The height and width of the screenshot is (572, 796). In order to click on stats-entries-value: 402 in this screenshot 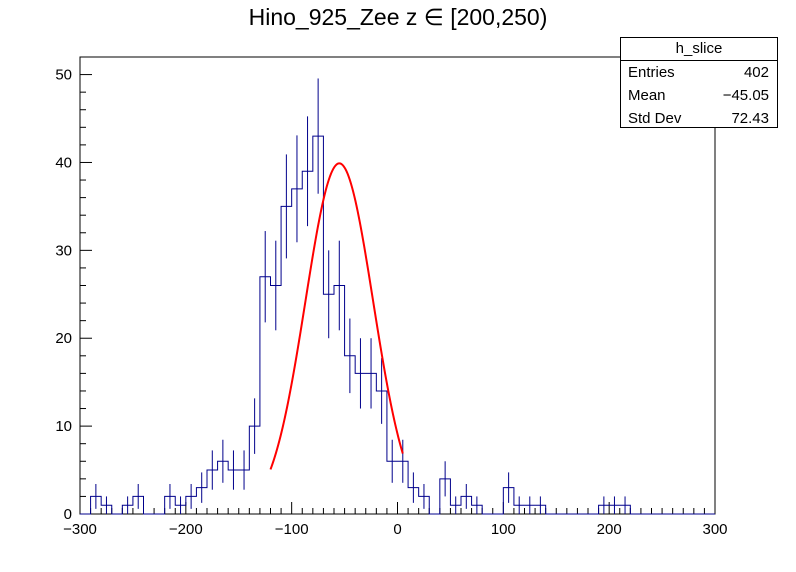, I will do `click(756, 72)`.